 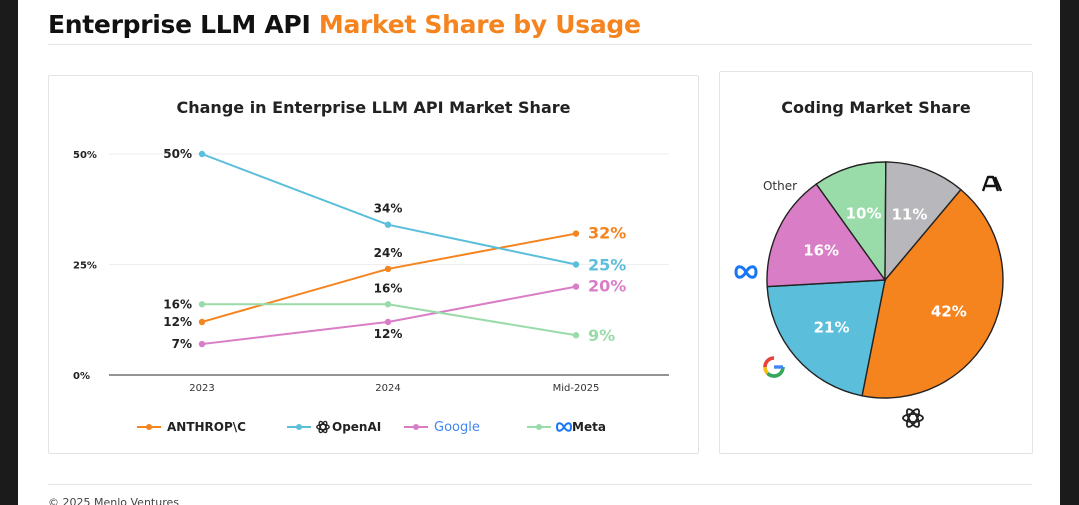 I want to click on legend-label-meta: Meta, so click(x=589, y=427).